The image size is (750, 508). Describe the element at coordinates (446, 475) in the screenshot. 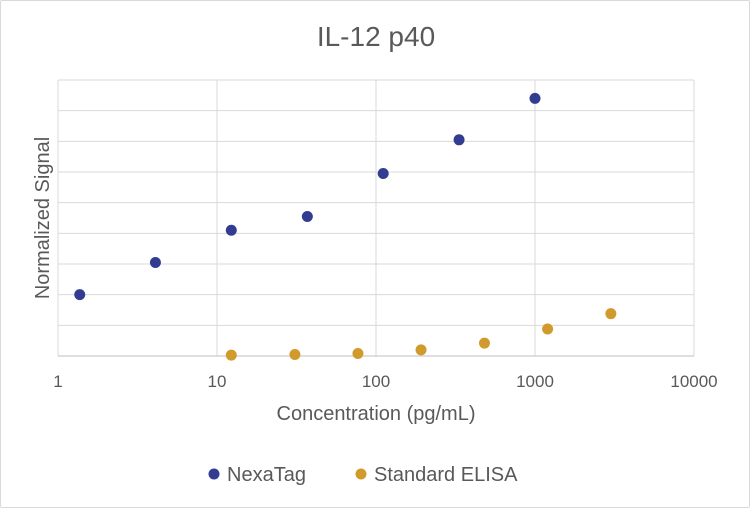

I see `legend-label: Standard ELISA` at that location.